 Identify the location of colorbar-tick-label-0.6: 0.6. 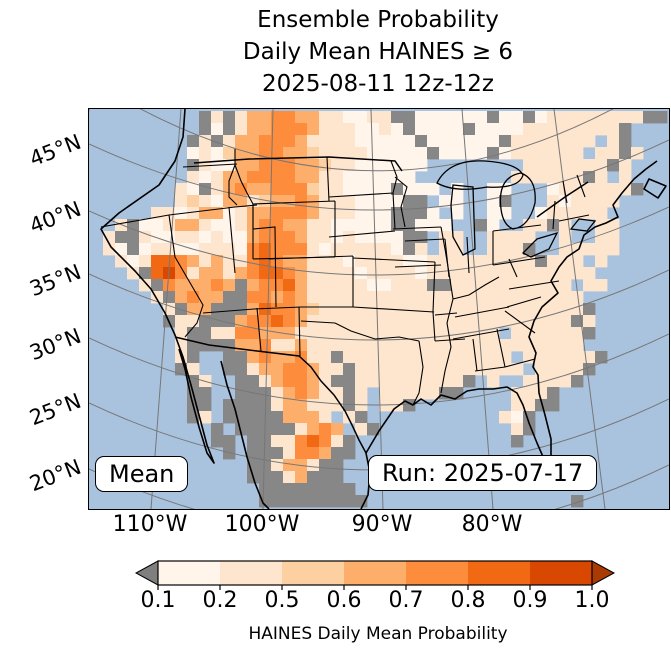
(344, 600).